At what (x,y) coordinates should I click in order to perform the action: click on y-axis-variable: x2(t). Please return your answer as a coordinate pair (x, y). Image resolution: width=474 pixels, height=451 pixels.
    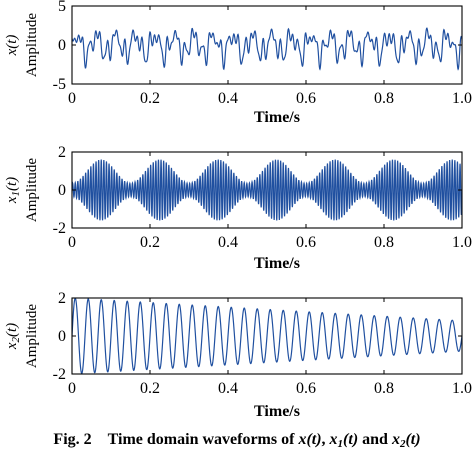
    Looking at the image, I should click on (13, 336).